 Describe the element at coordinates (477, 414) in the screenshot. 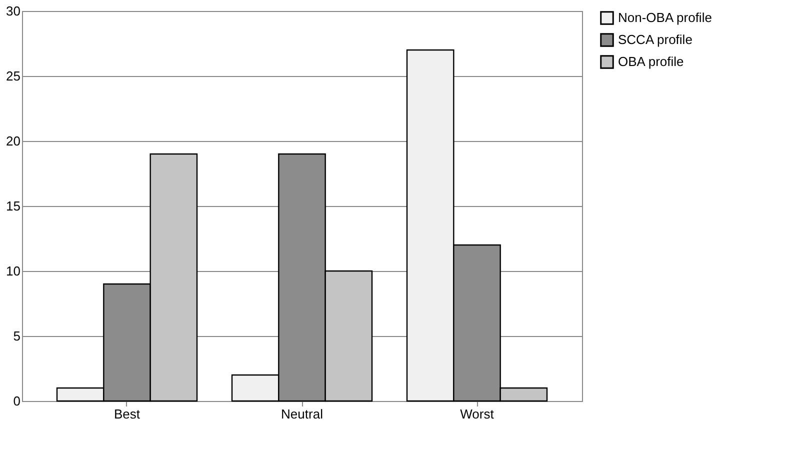

I see `x-tick-label: Worst` at that location.